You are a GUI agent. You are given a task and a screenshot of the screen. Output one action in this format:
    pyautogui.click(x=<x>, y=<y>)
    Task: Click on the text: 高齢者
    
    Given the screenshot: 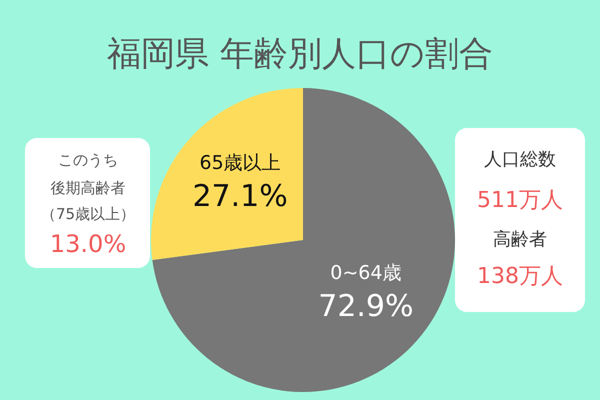 What is the action you would take?
    pyautogui.click(x=520, y=239)
    